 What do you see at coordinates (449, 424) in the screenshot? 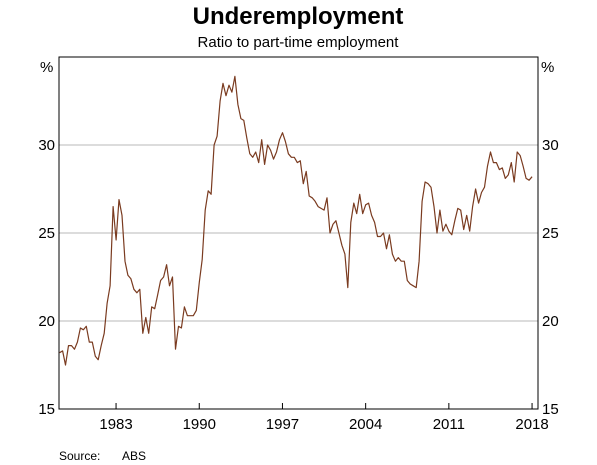
I see `x-tick-label: 2011` at bounding box center [449, 424].